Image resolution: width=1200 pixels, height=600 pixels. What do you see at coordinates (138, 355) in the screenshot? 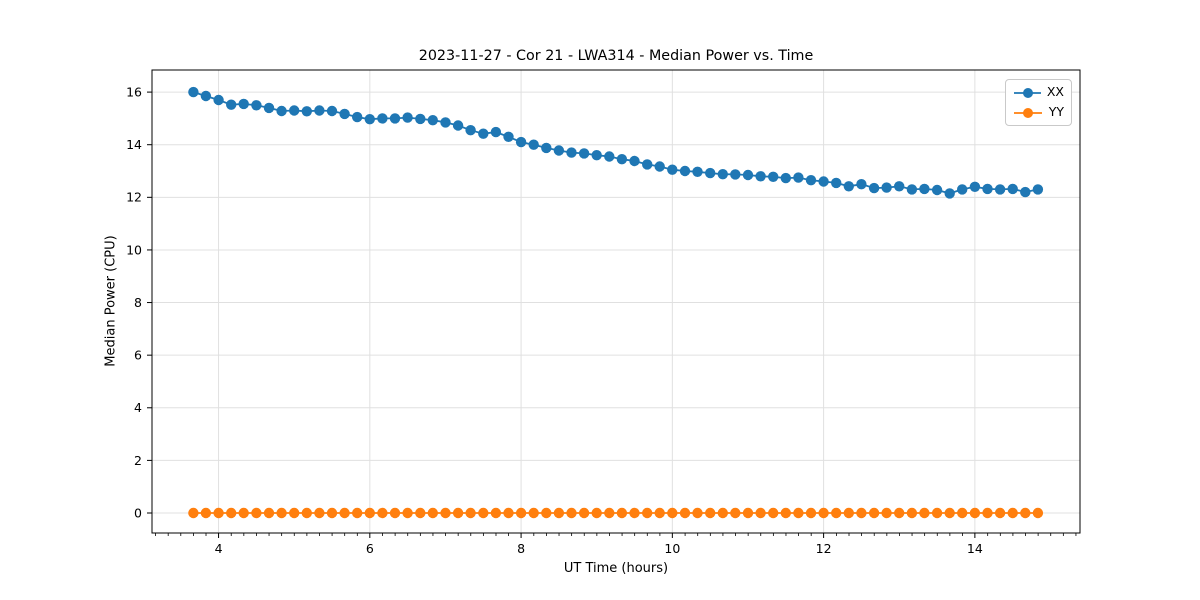
I see `y-tick-label: 6` at bounding box center [138, 355].